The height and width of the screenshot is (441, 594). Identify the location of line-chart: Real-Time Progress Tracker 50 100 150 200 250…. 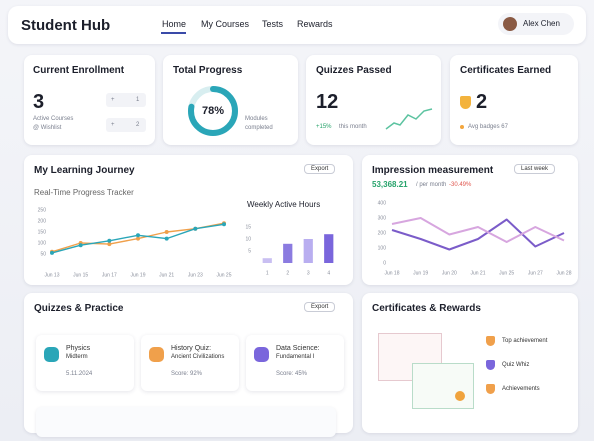
(133, 233).